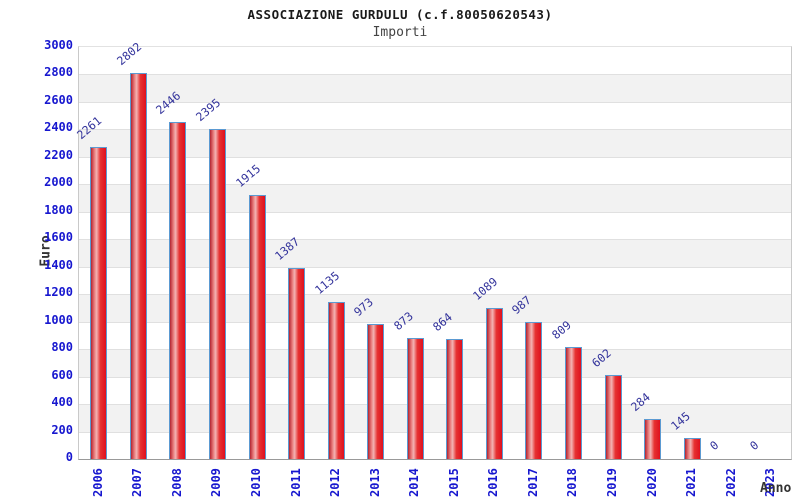  What do you see at coordinates (572, 482) in the screenshot?
I see `x-tick-label: 2018` at bounding box center [572, 482].